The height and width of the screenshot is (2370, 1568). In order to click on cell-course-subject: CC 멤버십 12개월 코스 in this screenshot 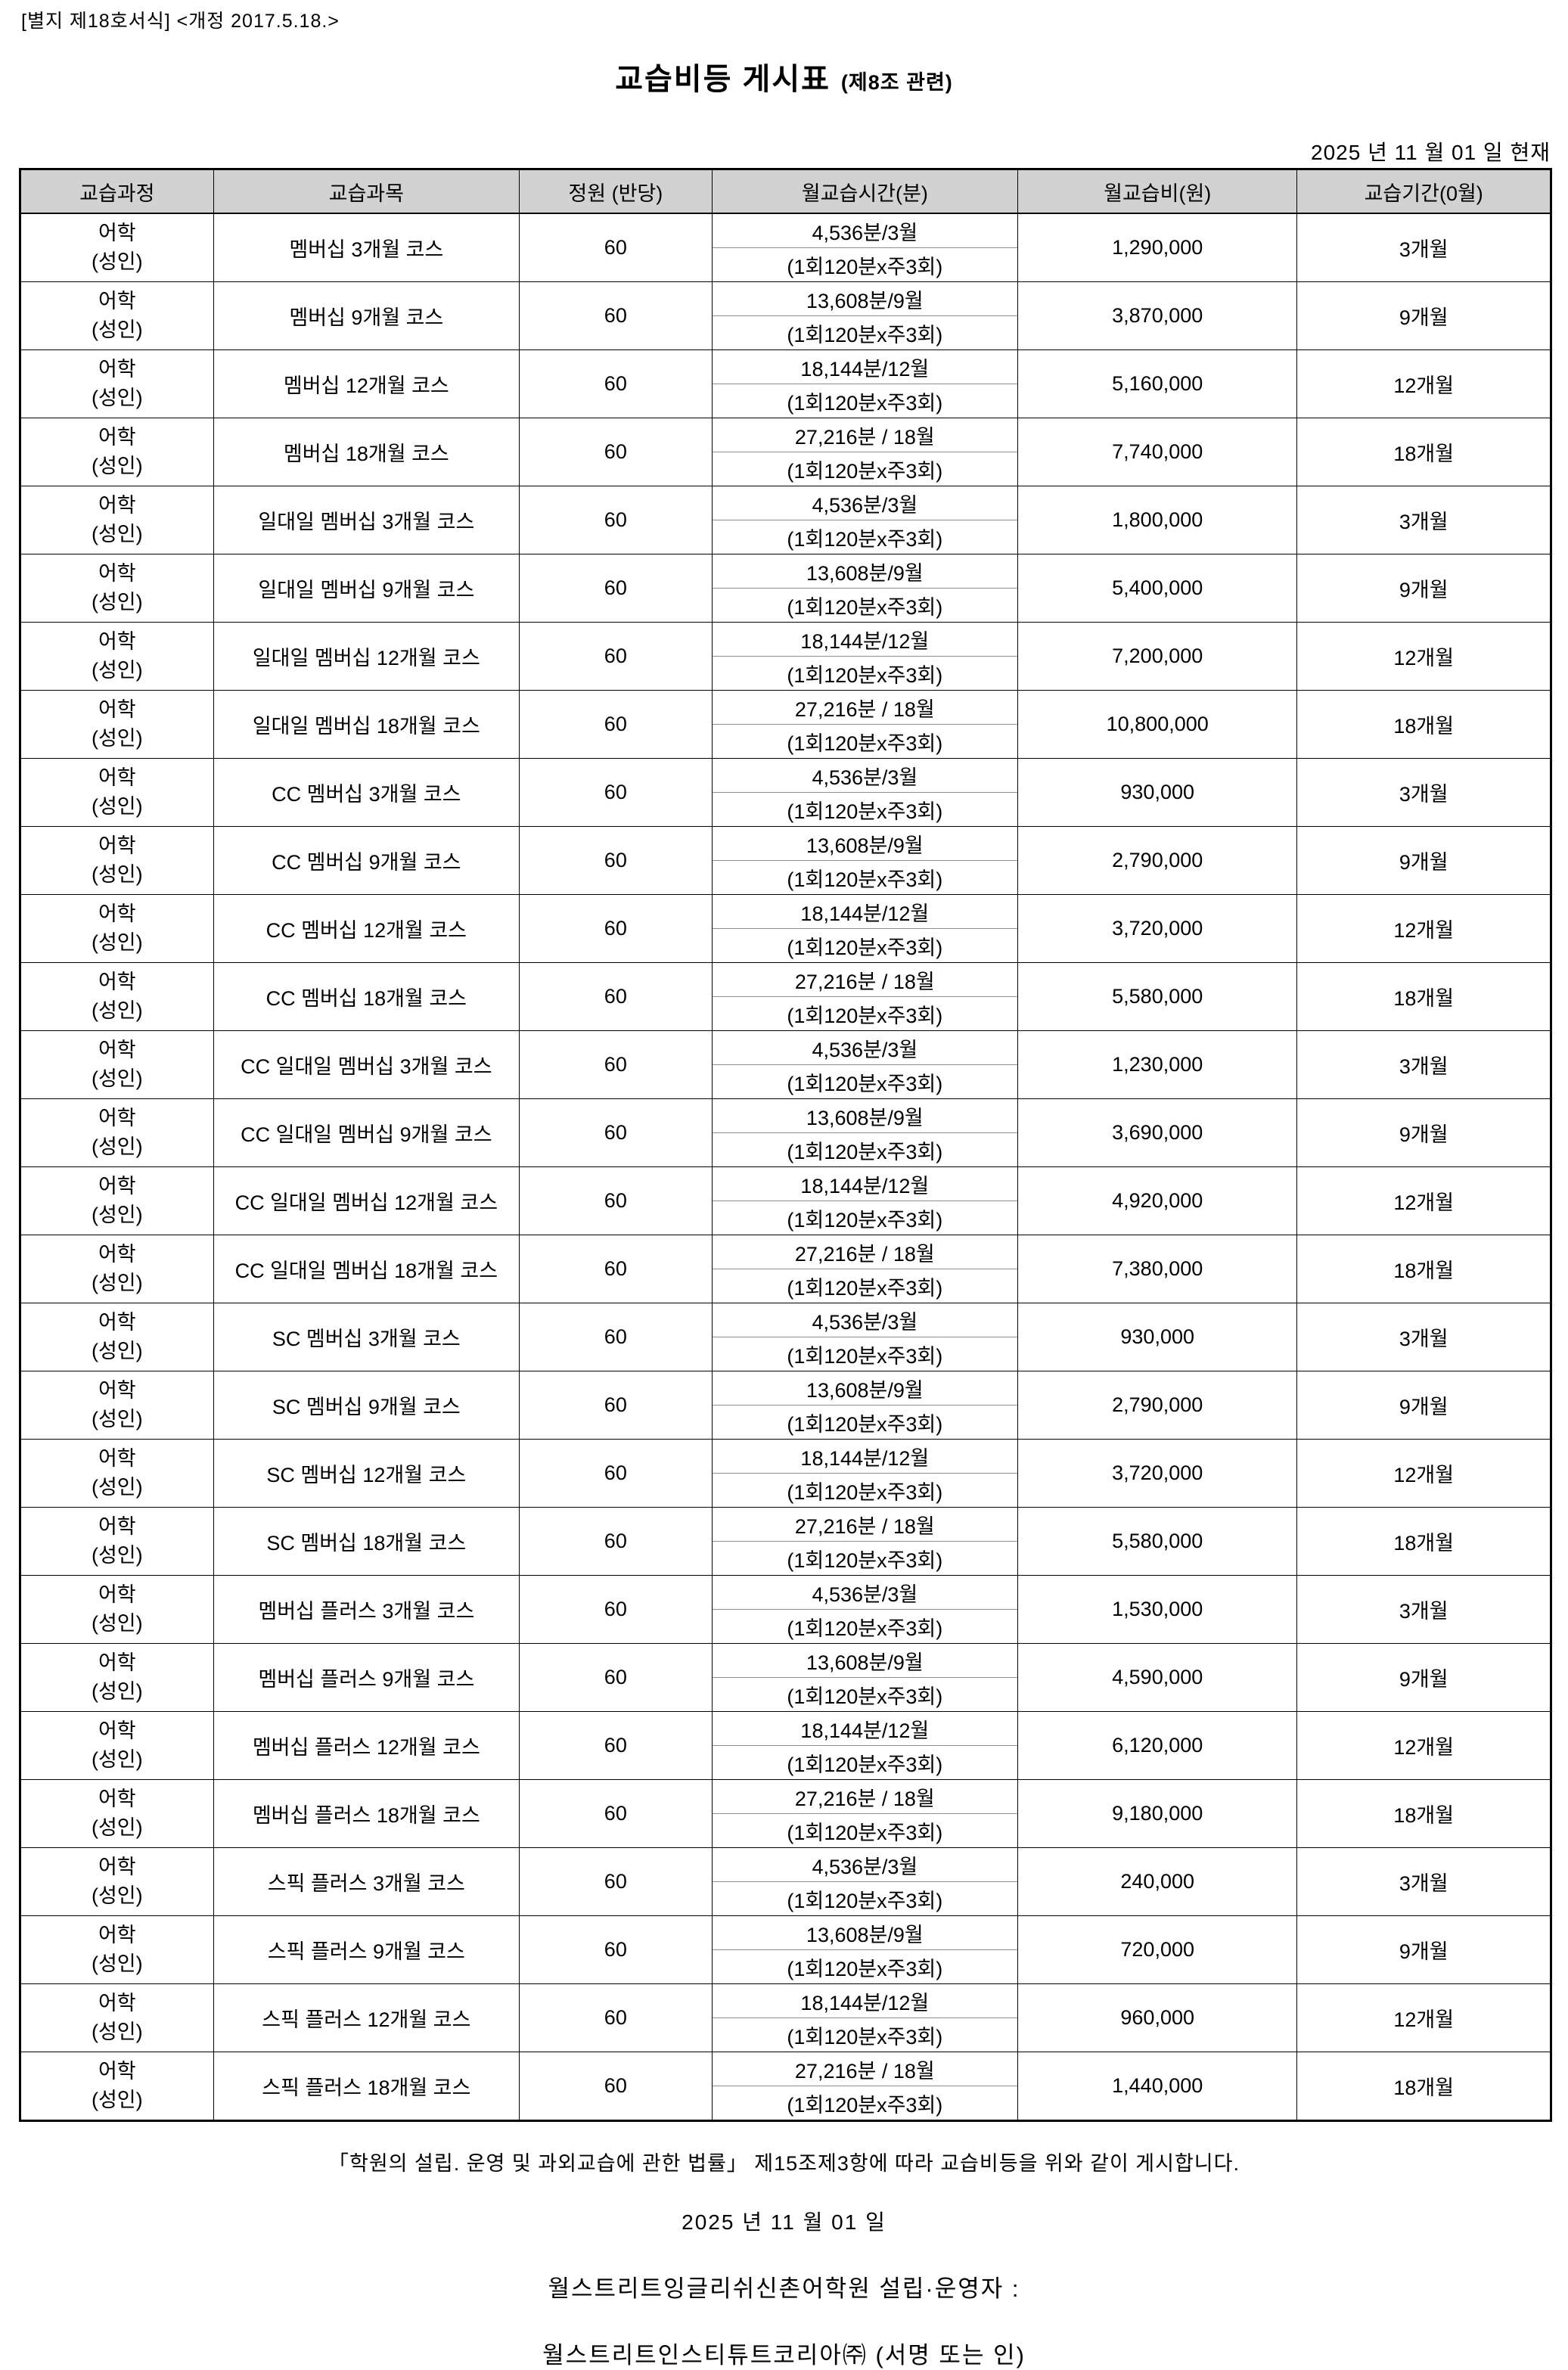, I will do `click(367, 928)`.